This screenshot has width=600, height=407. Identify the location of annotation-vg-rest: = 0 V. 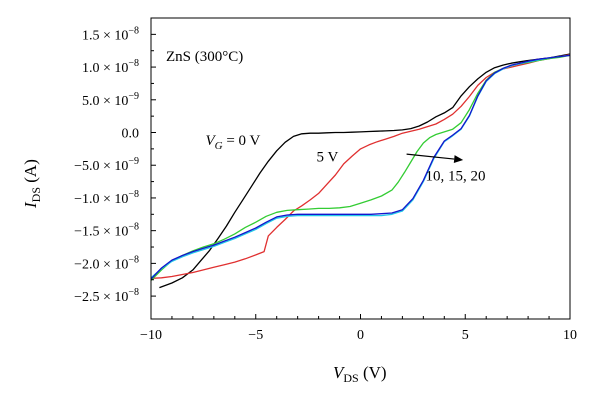
(242, 141).